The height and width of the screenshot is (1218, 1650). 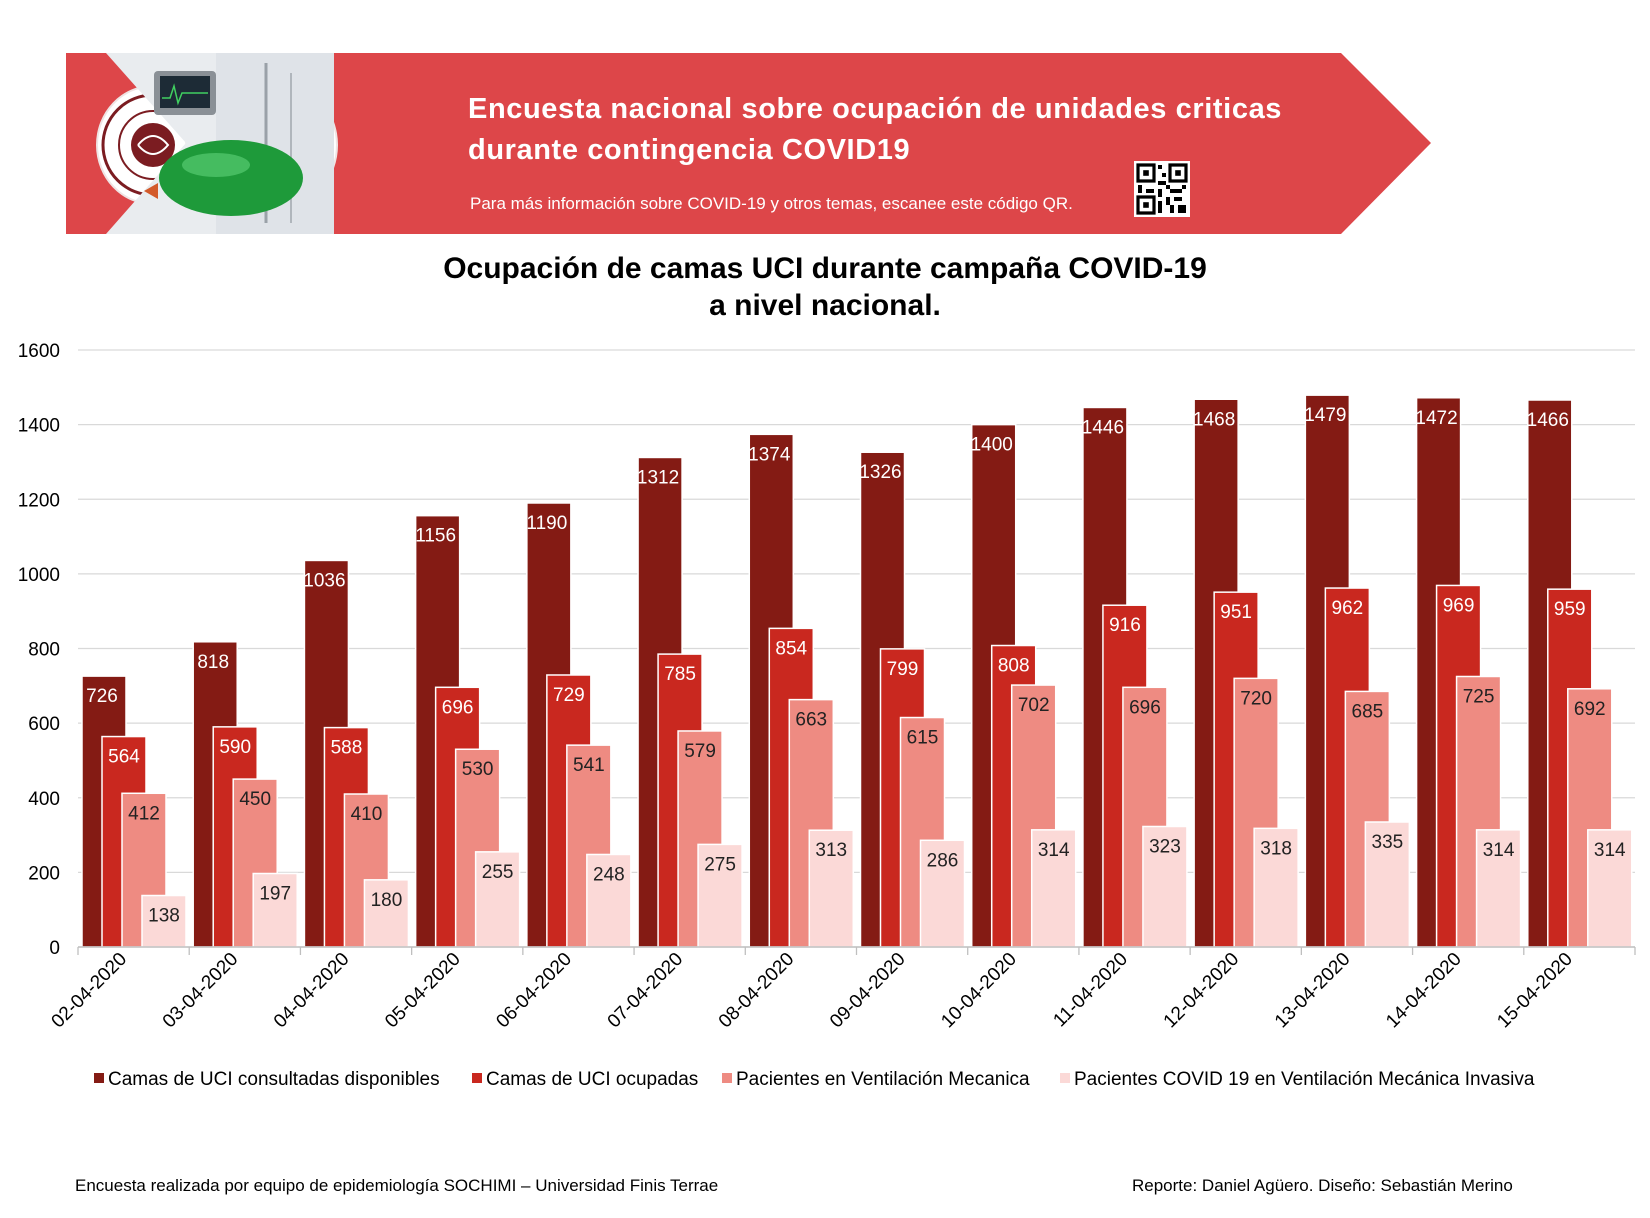 I want to click on data-label: 564, so click(x=124, y=757).